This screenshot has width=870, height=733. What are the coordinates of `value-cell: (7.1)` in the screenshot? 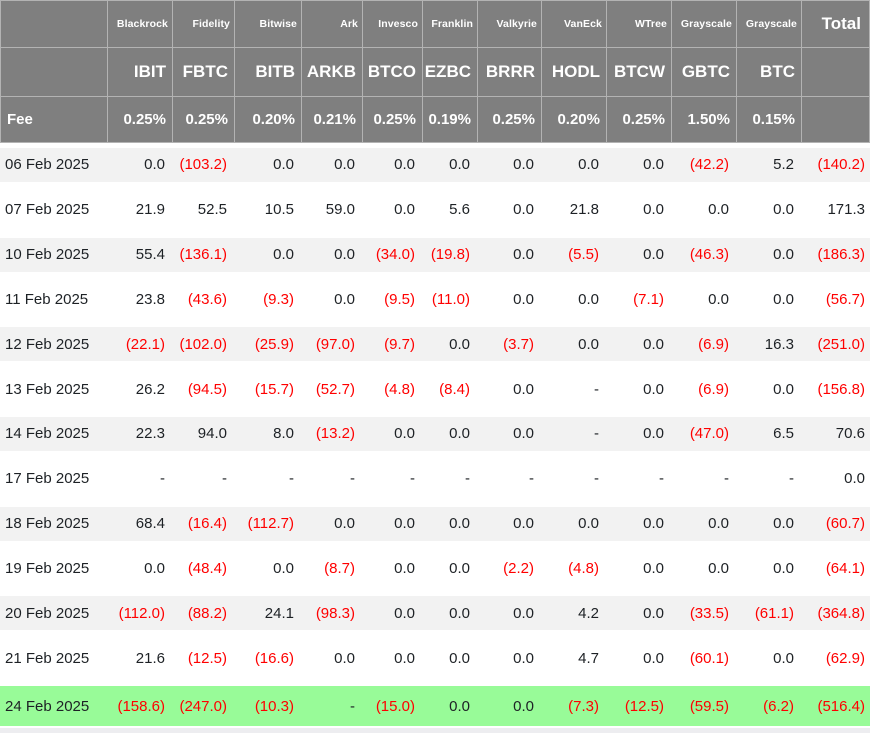 It's located at (648, 299).